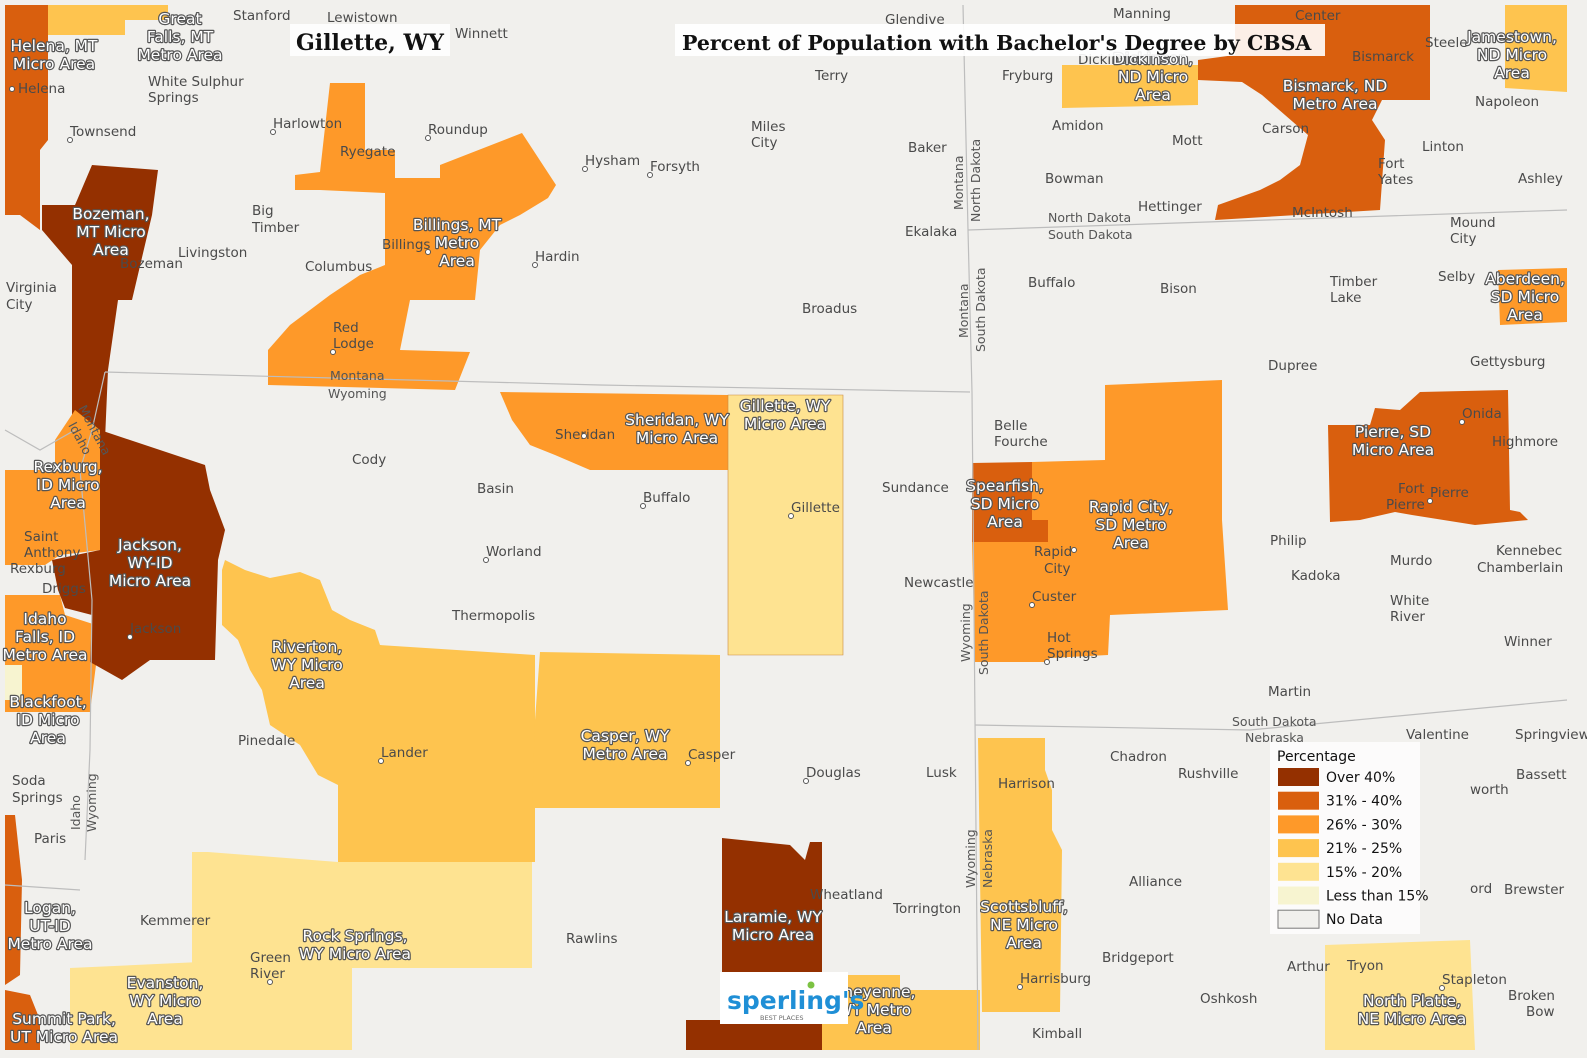 Image resolution: width=1587 pixels, height=1058 pixels. I want to click on city-label: Mott, so click(1187, 141).